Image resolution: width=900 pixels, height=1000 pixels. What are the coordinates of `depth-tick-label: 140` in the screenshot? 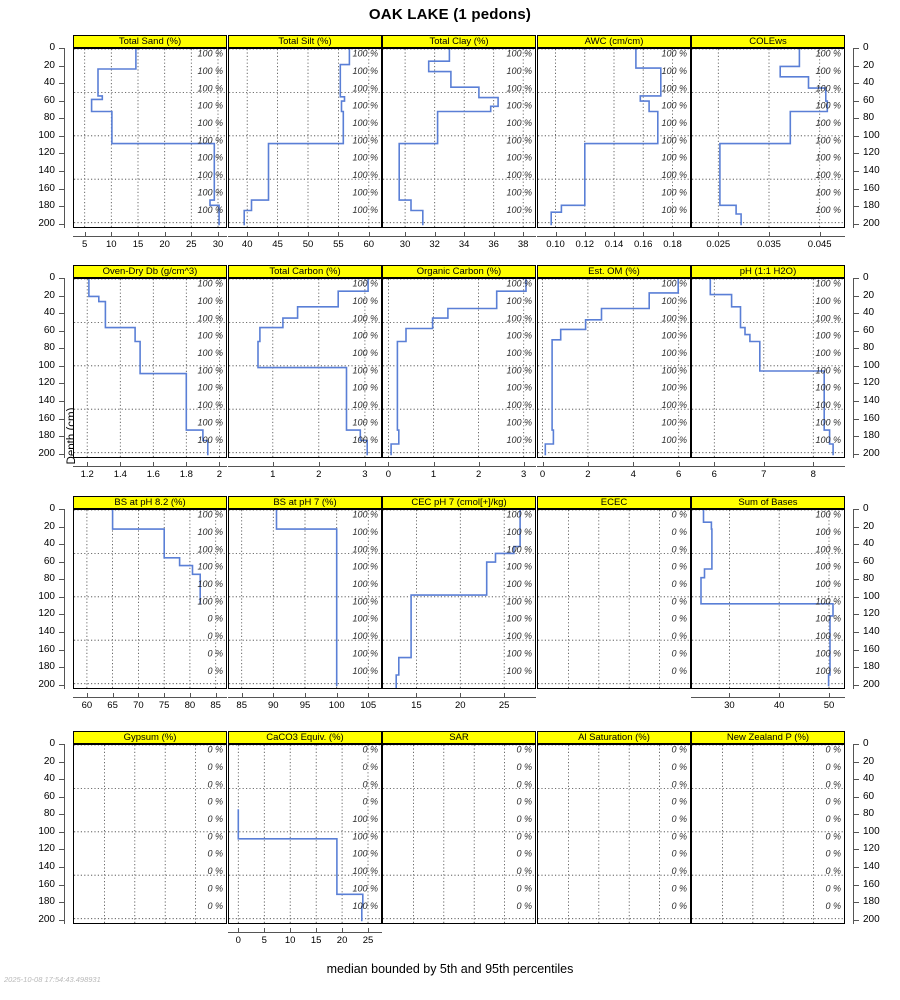 It's located at (871, 866).